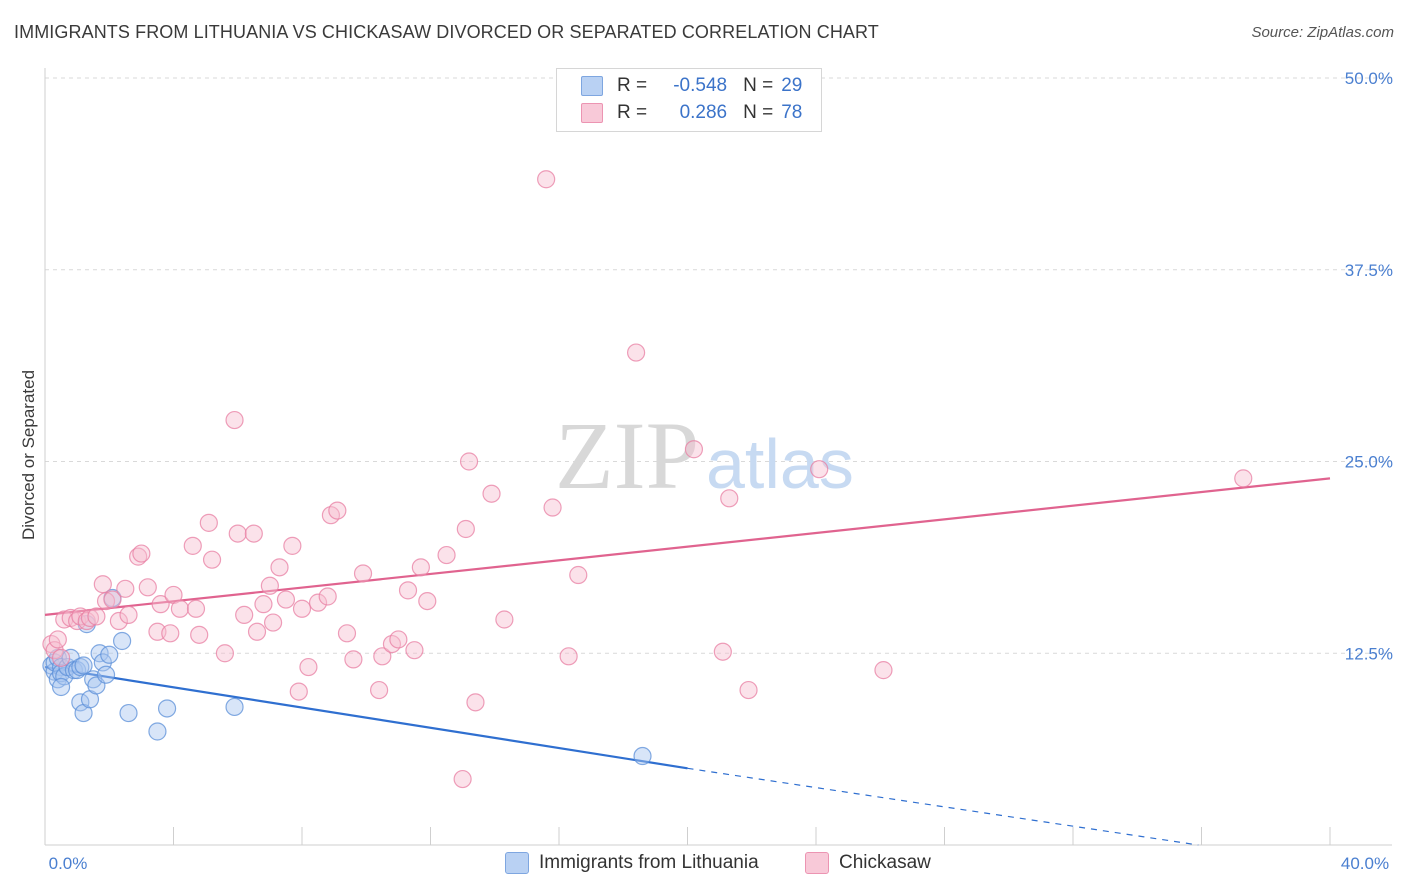  Describe the element at coordinates (366, 717) in the screenshot. I see `trendline-lithuania` at that location.